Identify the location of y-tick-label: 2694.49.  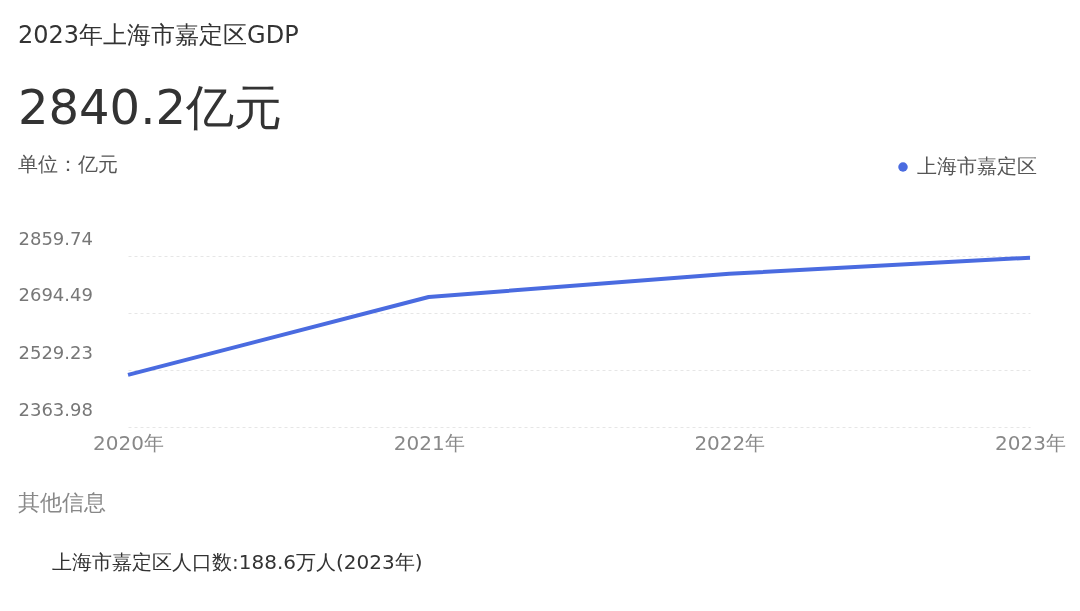
(55, 295).